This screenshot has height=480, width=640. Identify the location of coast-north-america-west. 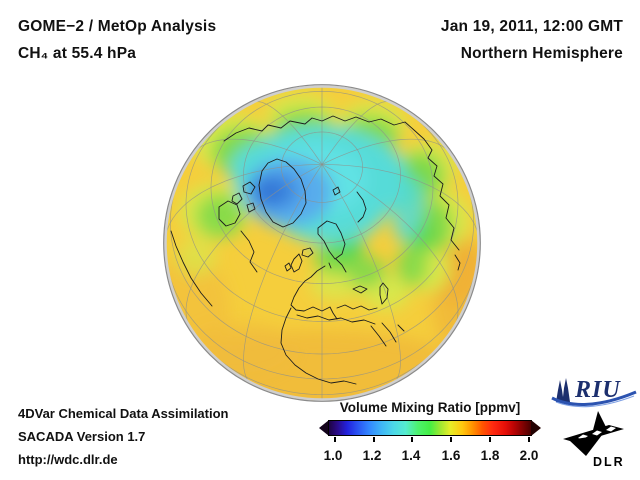
(191, 268).